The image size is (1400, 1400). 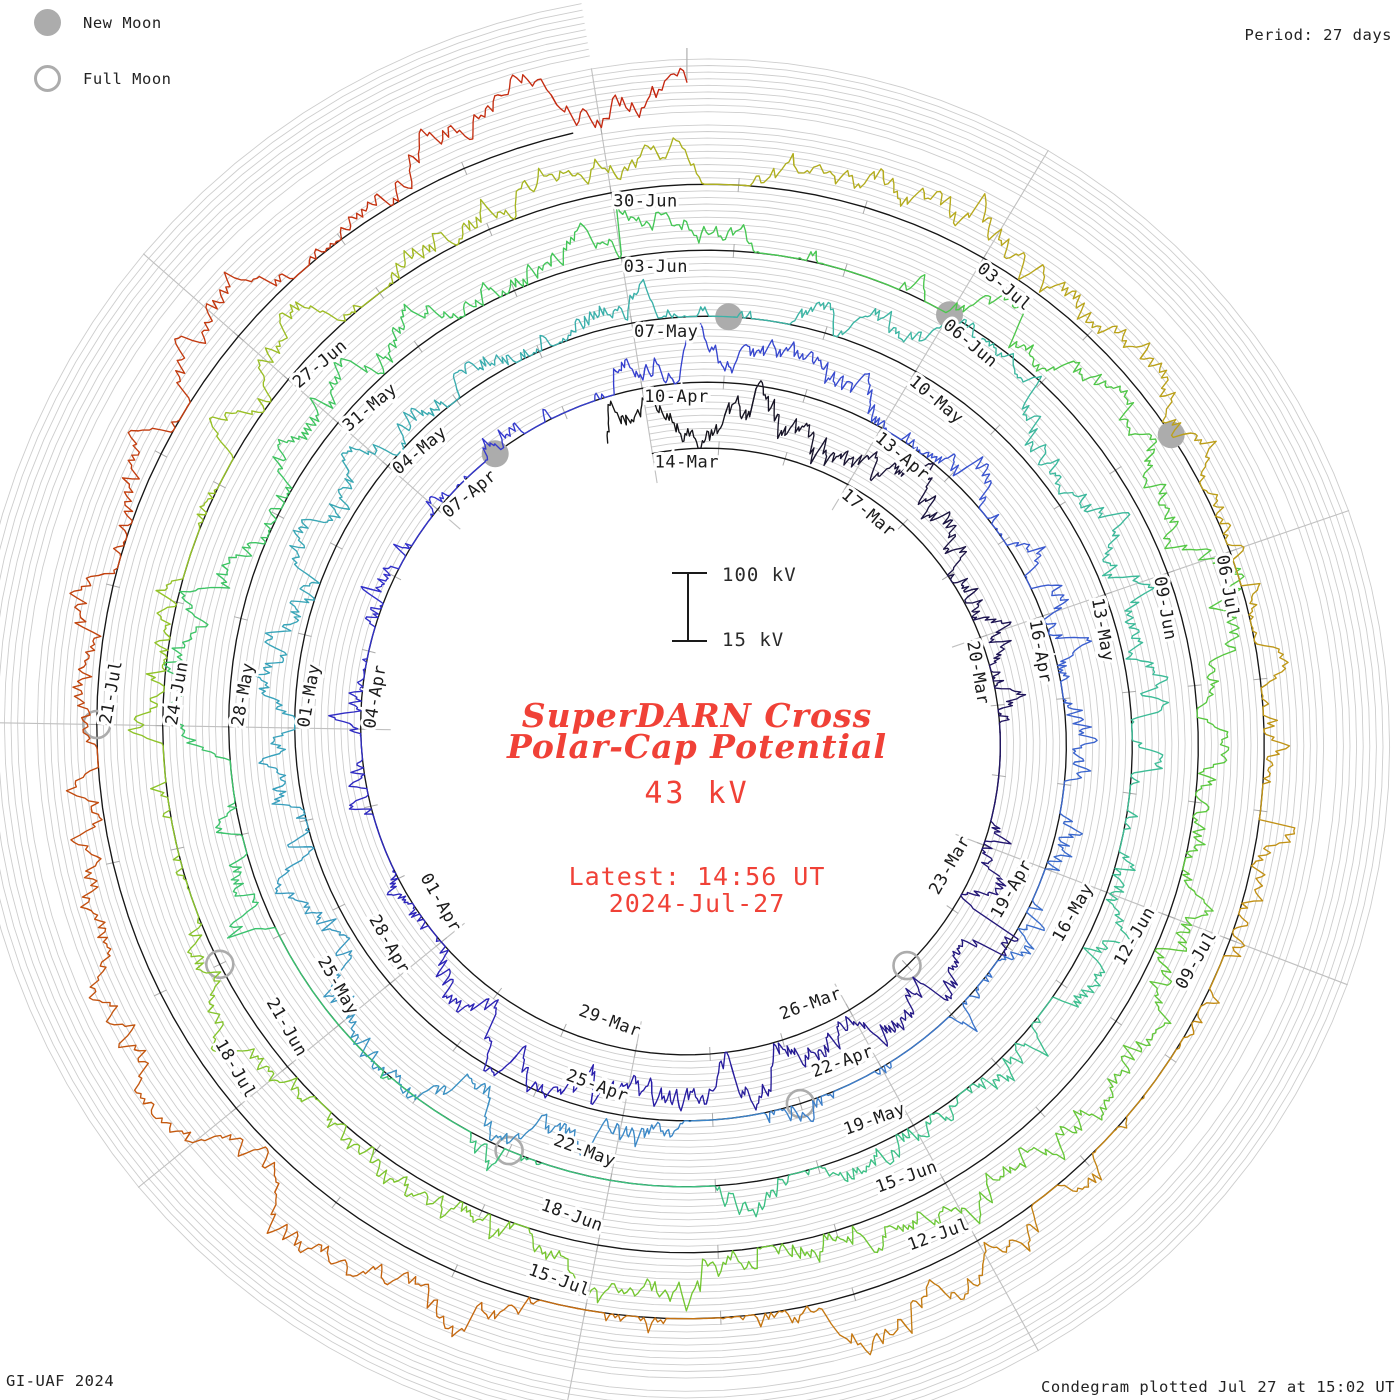 What do you see at coordinates (470, 494) in the screenshot?
I see `date-label: 07-Apr` at bounding box center [470, 494].